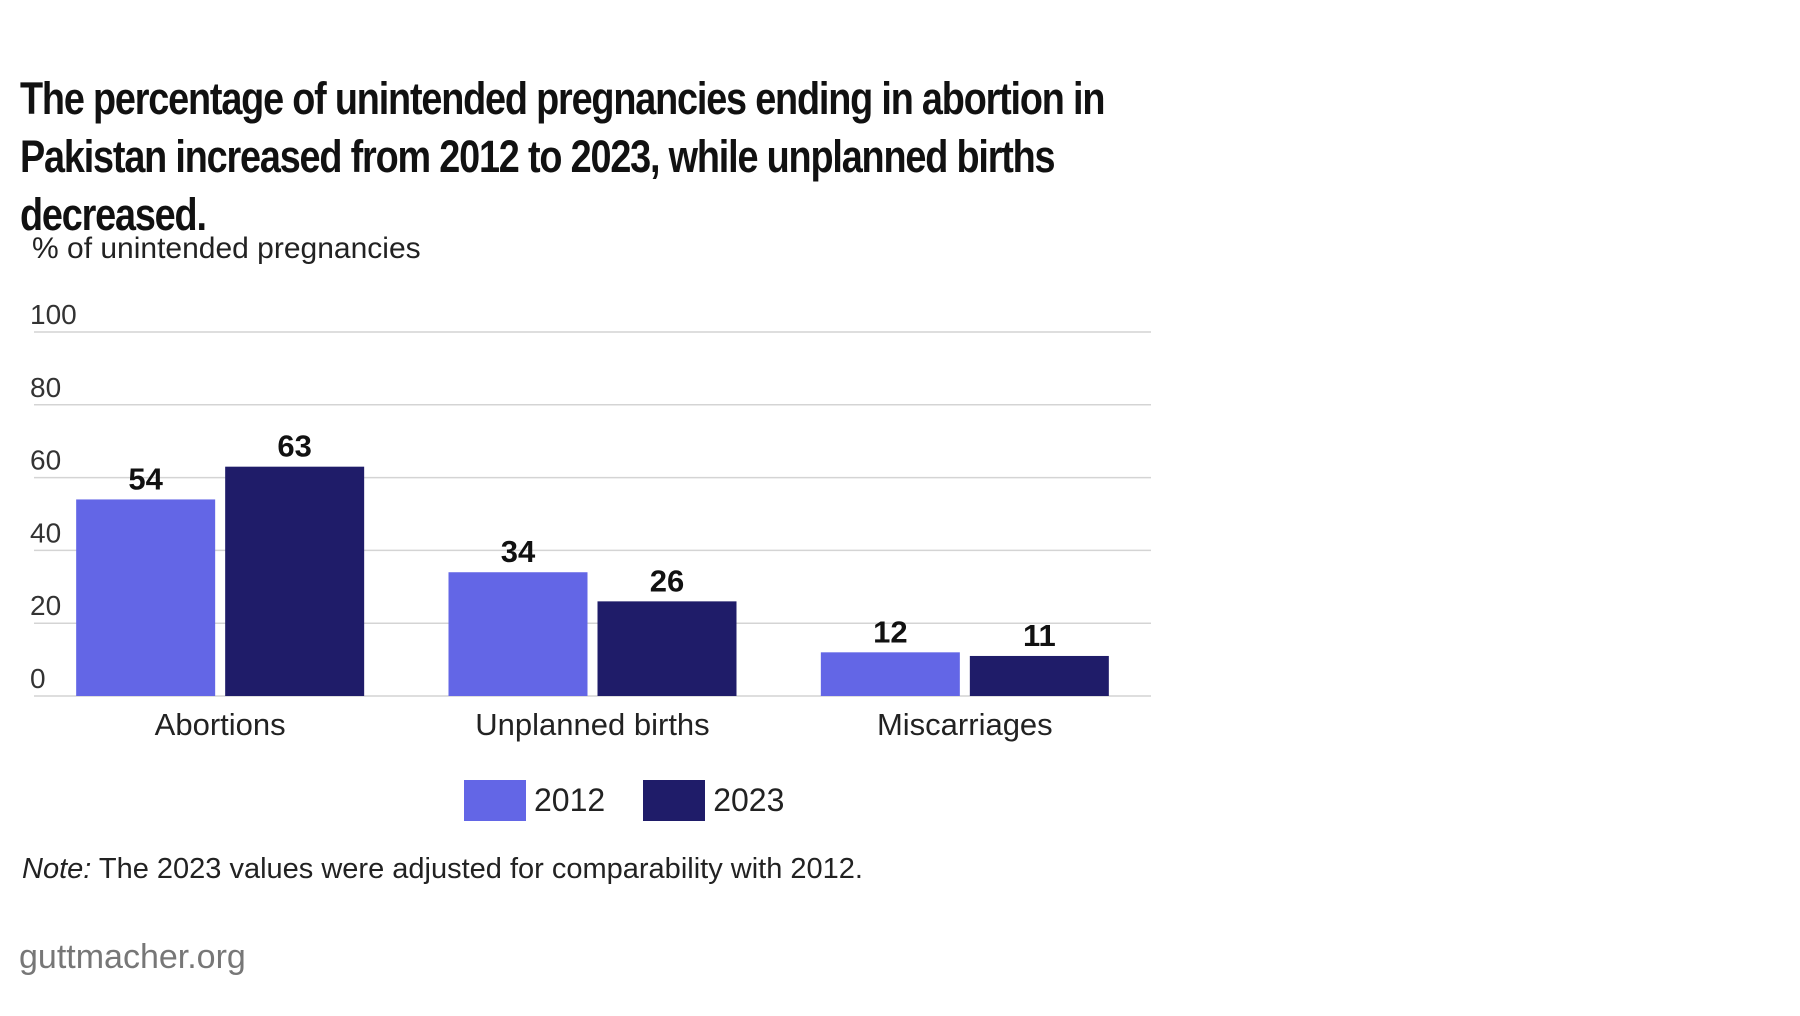 This screenshot has height=1016, width=1800. I want to click on y-tick-label-60: 60, so click(45, 460).